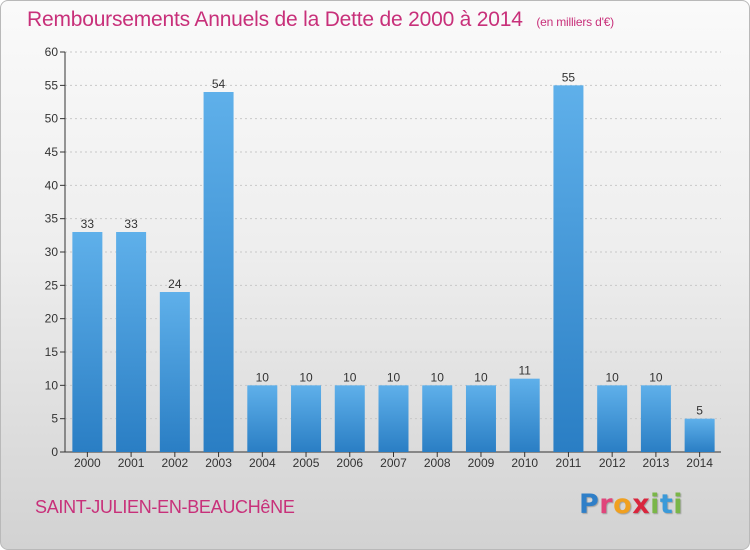  Describe the element at coordinates (131, 224) in the screenshot. I see `data-label-2001: 33` at that location.